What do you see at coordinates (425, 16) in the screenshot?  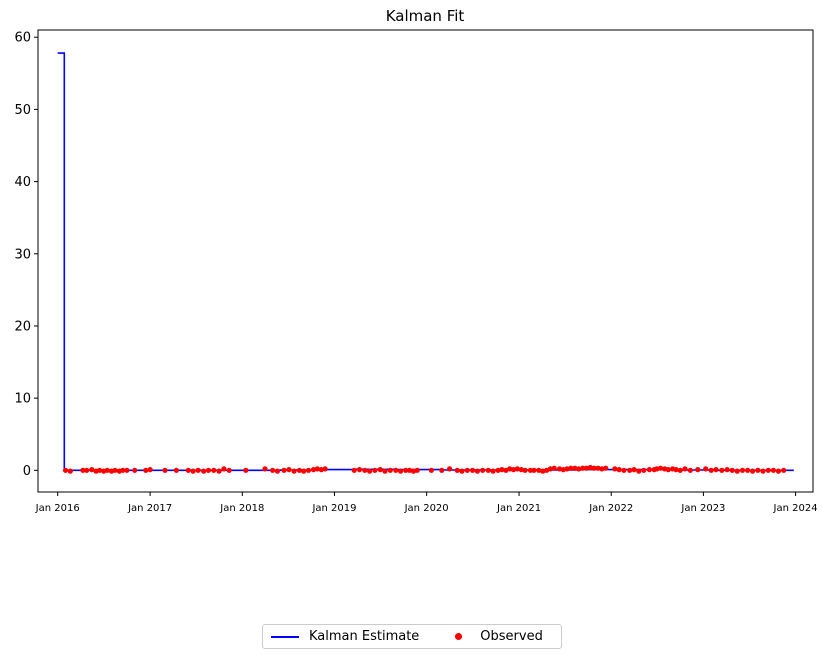 I see `chart-title: Kalman Fit` at bounding box center [425, 16].